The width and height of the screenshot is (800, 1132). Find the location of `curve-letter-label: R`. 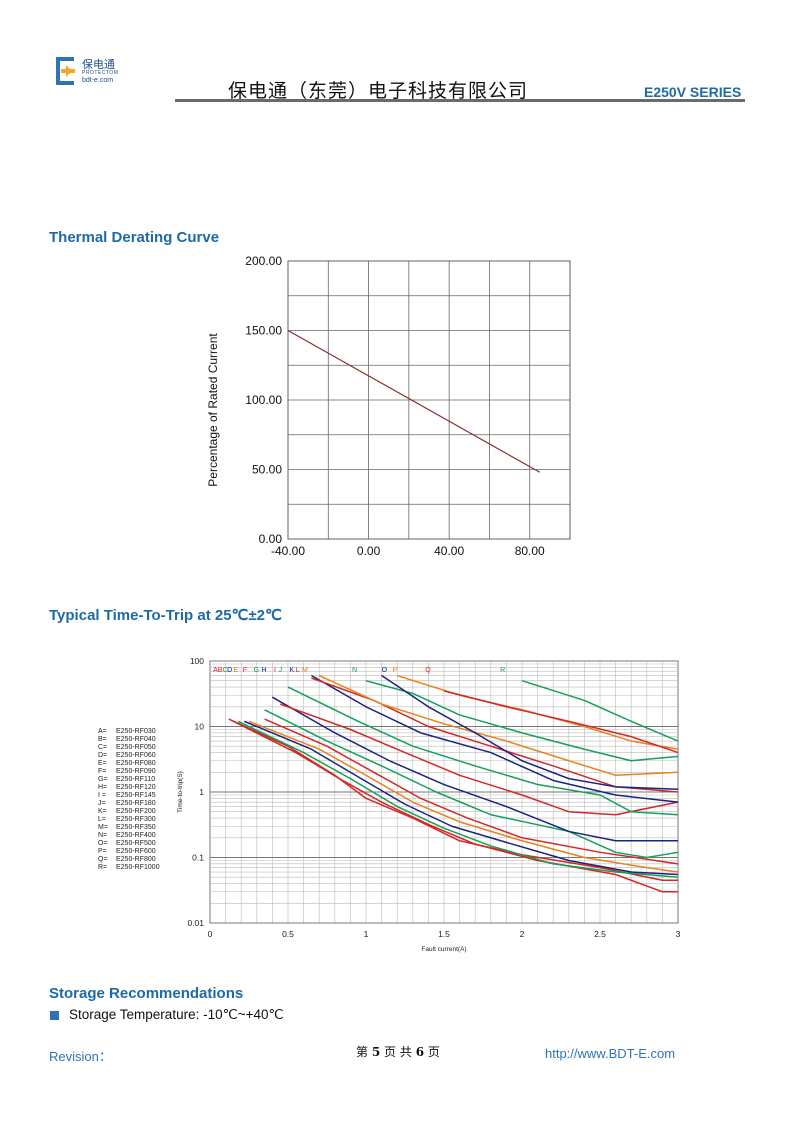

curve-letter-label: R is located at coordinates (502, 670).